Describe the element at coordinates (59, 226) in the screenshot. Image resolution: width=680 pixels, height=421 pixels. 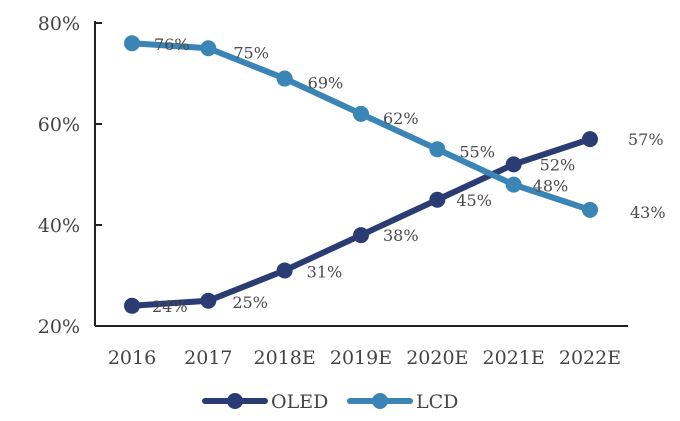
I see `y-tick-label: 40%` at that location.